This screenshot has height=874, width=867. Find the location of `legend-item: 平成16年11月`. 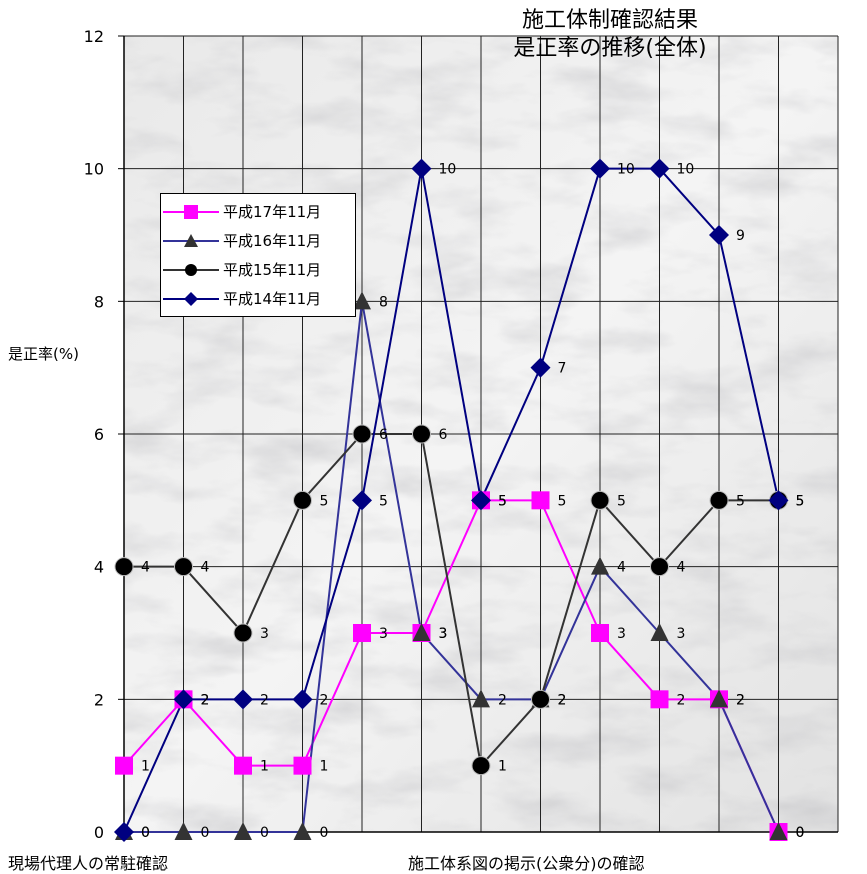

legend-item: 平成16年11月 is located at coordinates (258, 240).